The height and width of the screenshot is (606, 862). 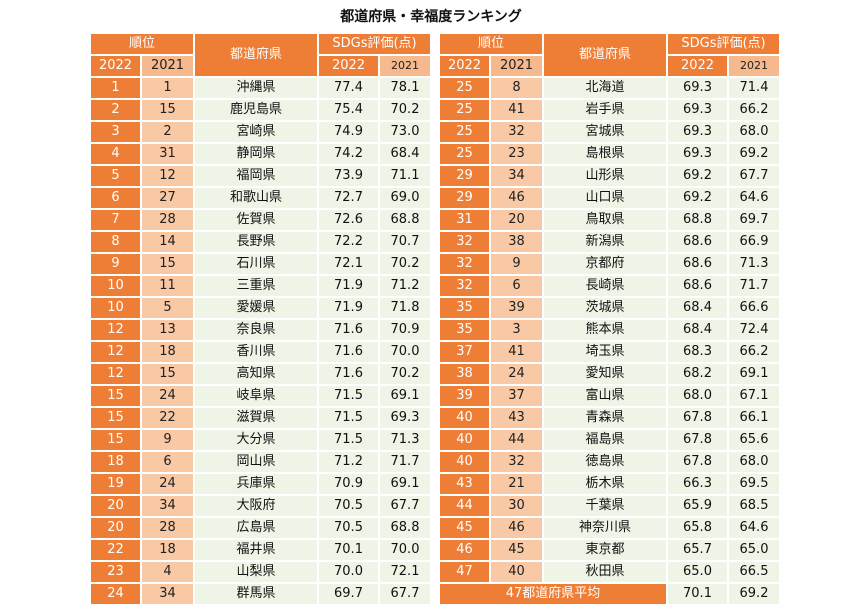 What do you see at coordinates (256, 506) in the screenshot?
I see `prefecture-name: 大阪府` at bounding box center [256, 506].